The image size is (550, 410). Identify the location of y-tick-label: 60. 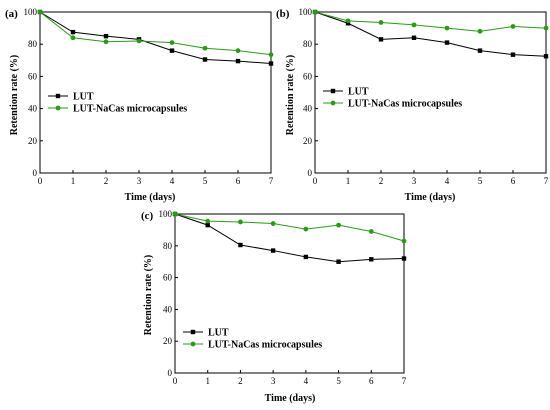
(33, 76).